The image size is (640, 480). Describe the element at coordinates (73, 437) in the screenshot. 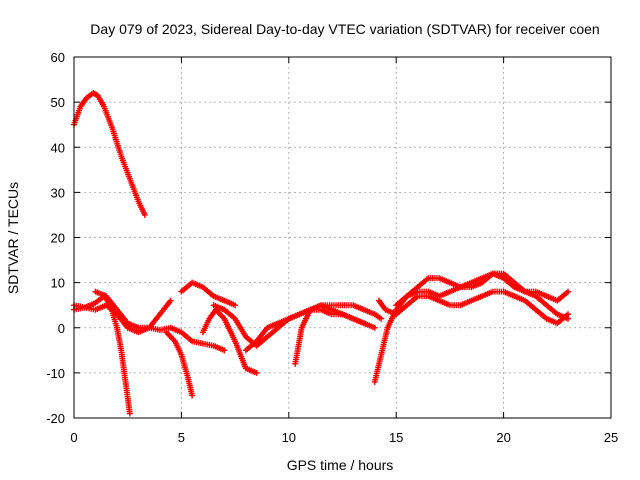

I see `x-tick-label: 0` at that location.